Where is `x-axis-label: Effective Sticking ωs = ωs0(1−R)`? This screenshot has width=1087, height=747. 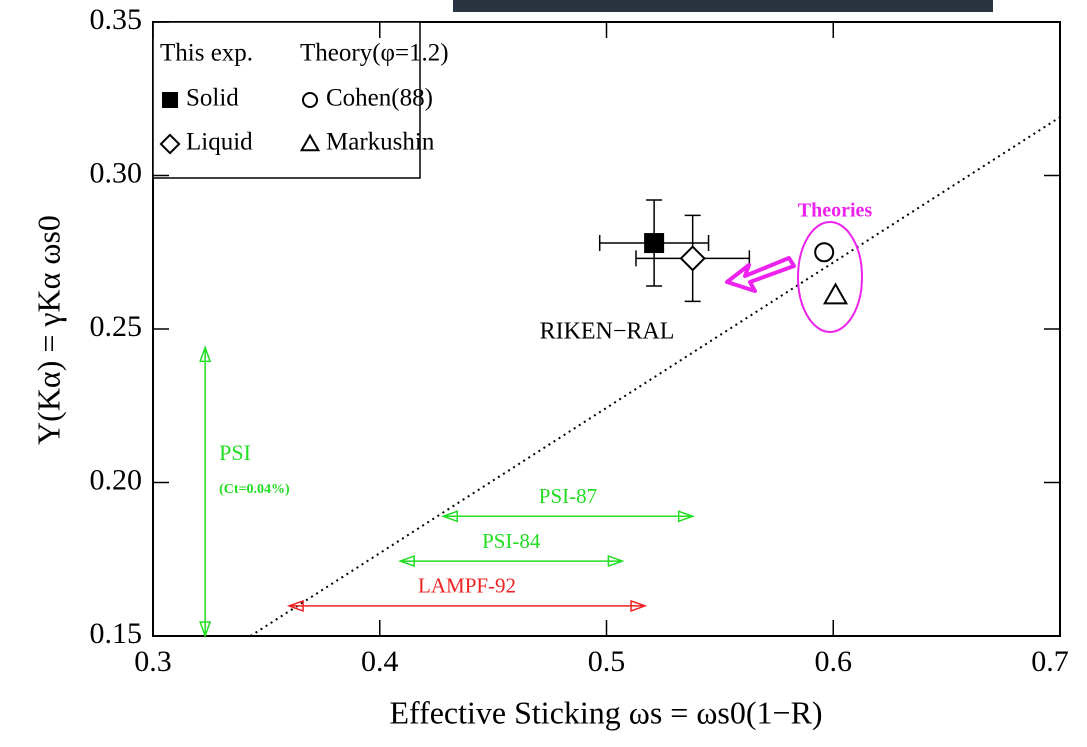
x-axis-label: Effective Sticking ωs = ωs0(1−R) is located at coordinates (605, 712).